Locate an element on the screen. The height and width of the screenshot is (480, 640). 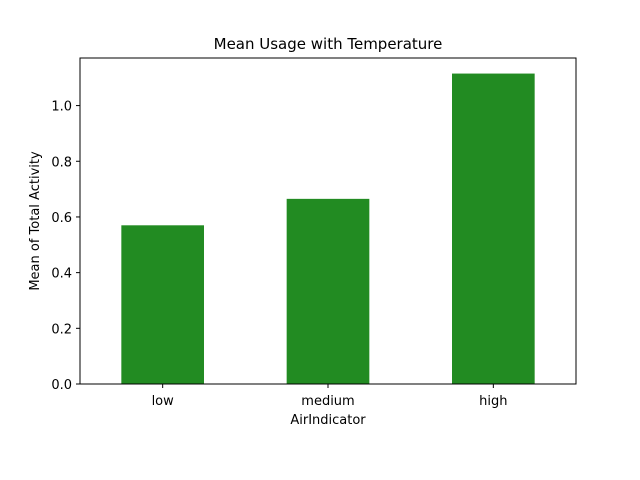
x-axis: low medium high is located at coordinates (330, 396).